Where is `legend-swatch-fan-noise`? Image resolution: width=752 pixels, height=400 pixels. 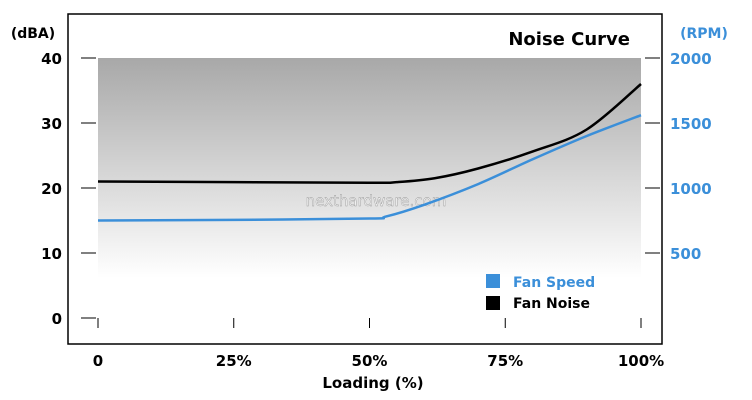
legend-swatch-fan-noise is located at coordinates (493, 303).